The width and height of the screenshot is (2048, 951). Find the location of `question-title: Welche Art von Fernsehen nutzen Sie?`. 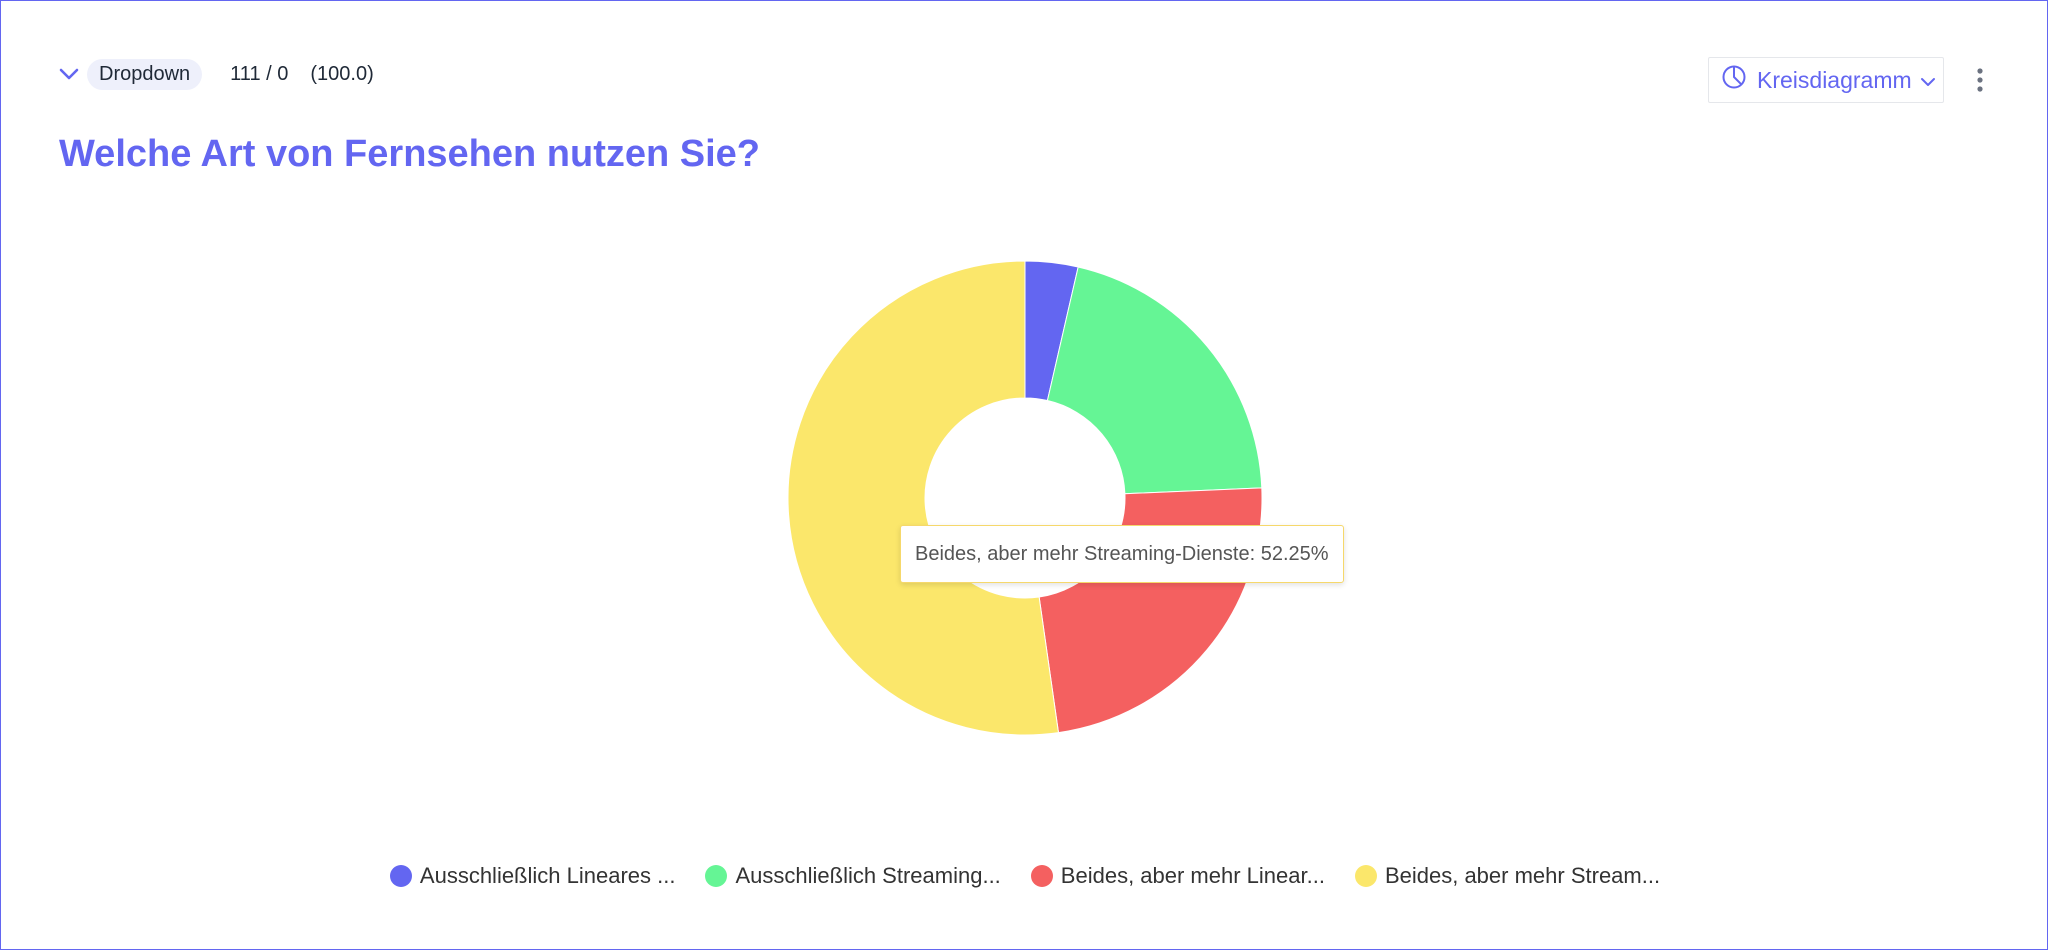

question-title: Welche Art von Fernsehen nutzen Sie? is located at coordinates (410, 154).